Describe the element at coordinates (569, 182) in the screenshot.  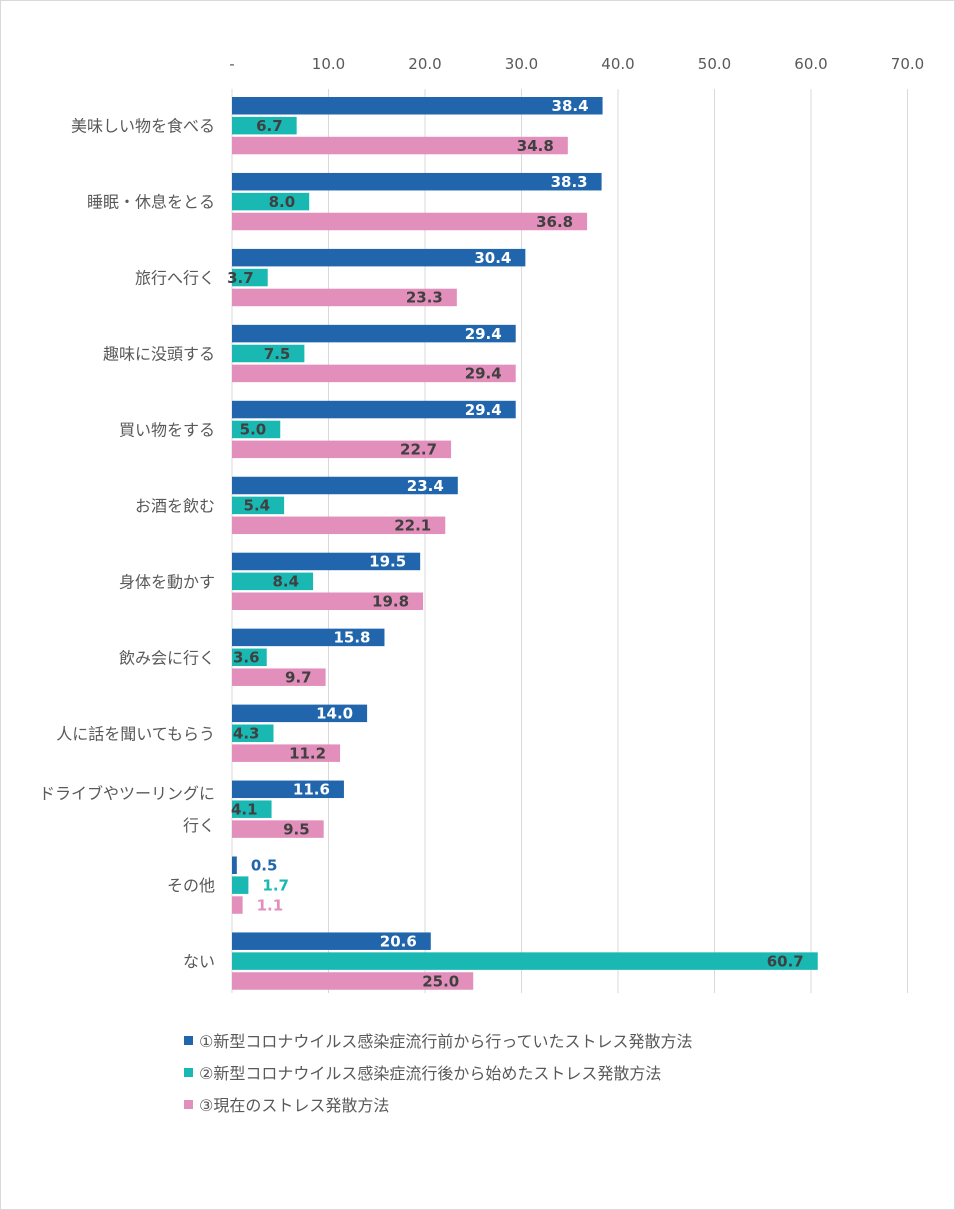
I see `data-label: 38.3` at that location.